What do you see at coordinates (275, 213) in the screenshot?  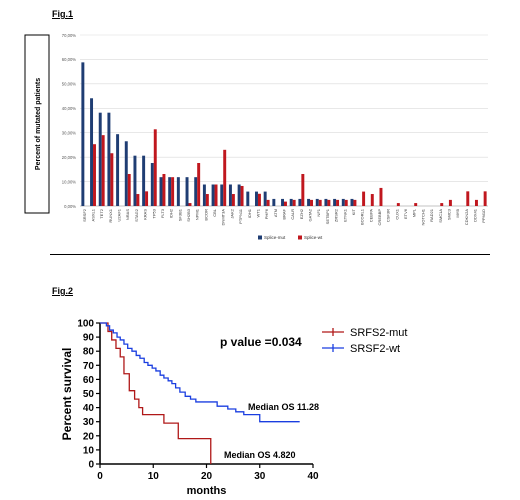 I see `x-tick-label: ATM` at bounding box center [275, 213].